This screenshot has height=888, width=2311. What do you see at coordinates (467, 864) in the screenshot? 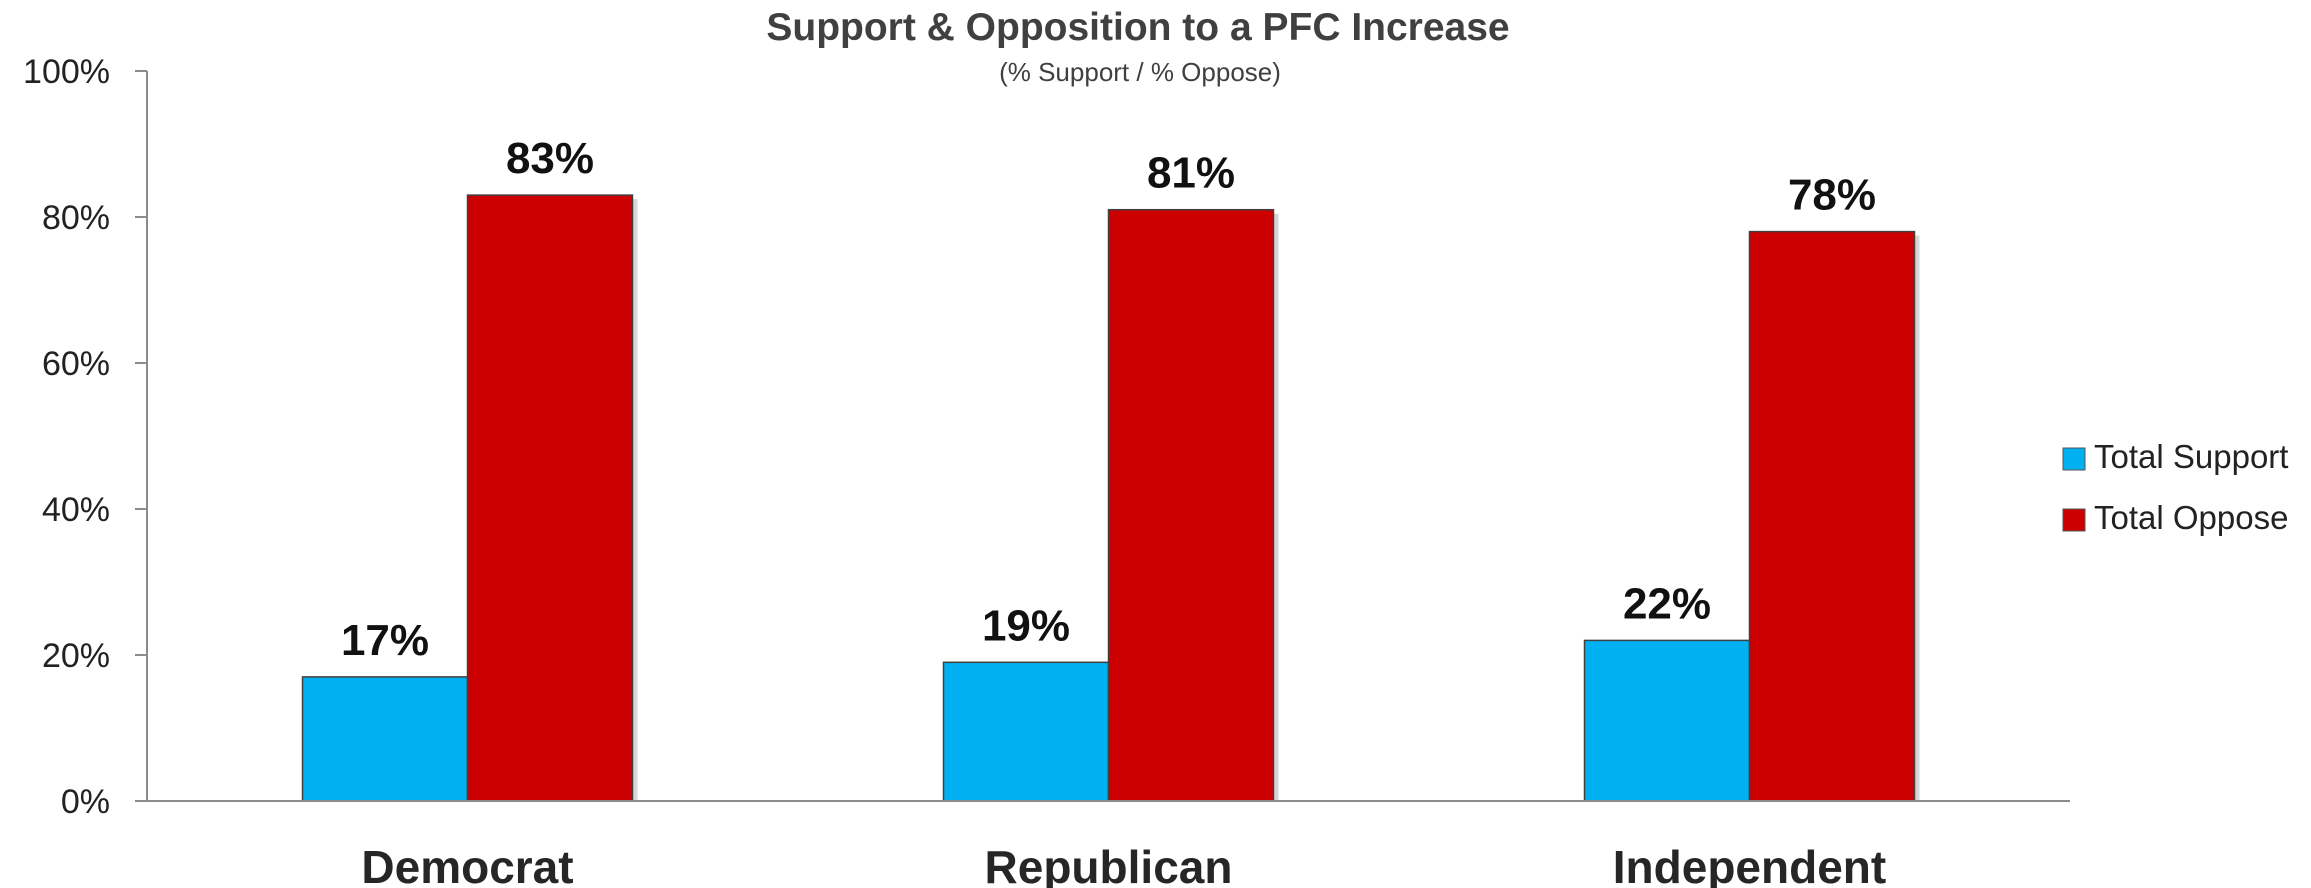
I see `x-category-label: Democrat` at bounding box center [467, 864].